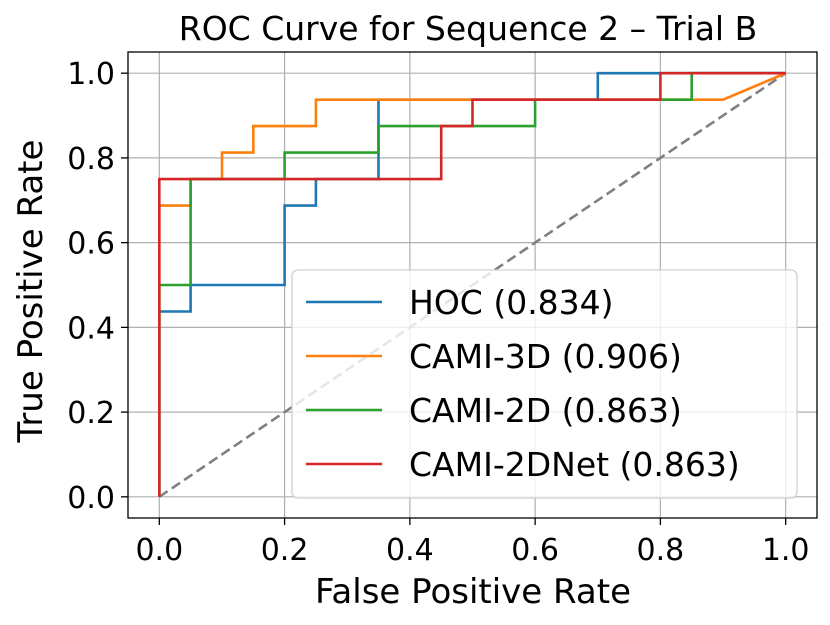  Describe the element at coordinates (285, 550) in the screenshot. I see `x-tick-label: 0.2` at that location.